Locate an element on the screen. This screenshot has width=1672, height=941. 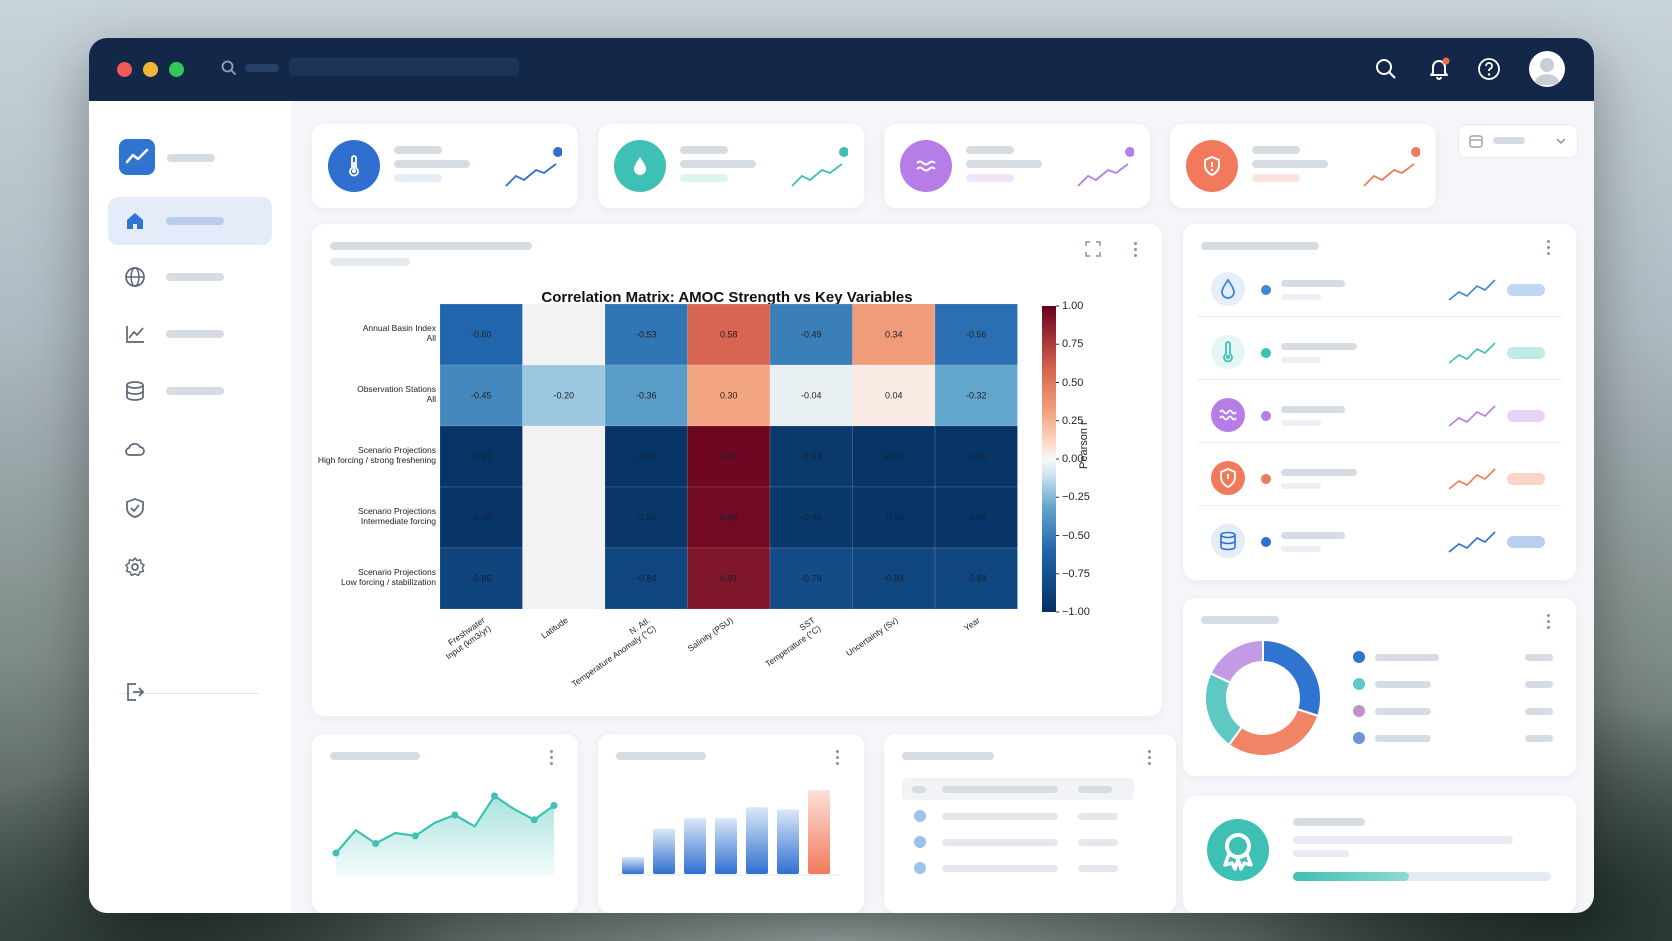
shield-icon is located at coordinates (1228, 478).